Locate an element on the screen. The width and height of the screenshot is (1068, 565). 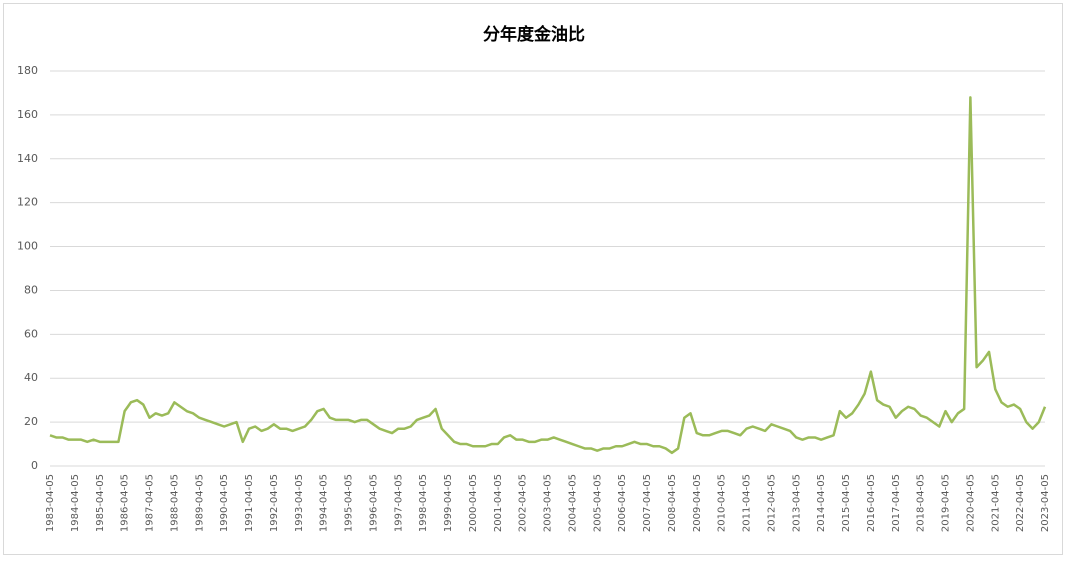
chart-title: 分年度金油比 is located at coordinates (534, 34).